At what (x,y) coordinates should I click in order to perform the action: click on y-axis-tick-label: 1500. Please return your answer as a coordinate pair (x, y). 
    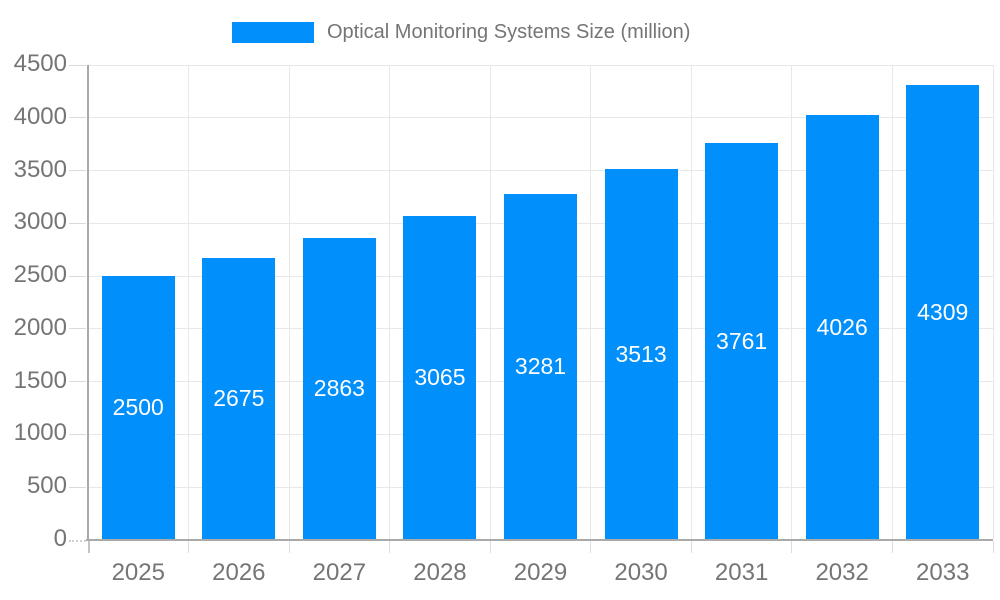
    Looking at the image, I should click on (40, 380).